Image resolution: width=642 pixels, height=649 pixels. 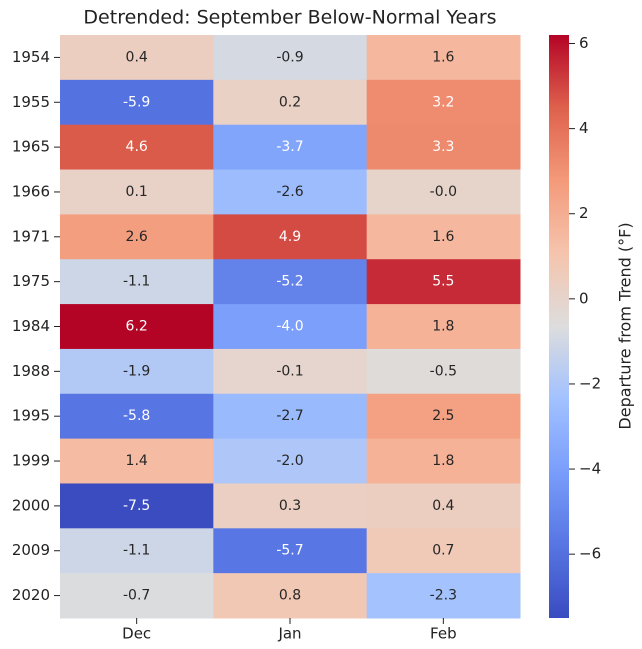 What do you see at coordinates (590, 554) in the screenshot?
I see `colorbar-tick-label: −6` at bounding box center [590, 554].